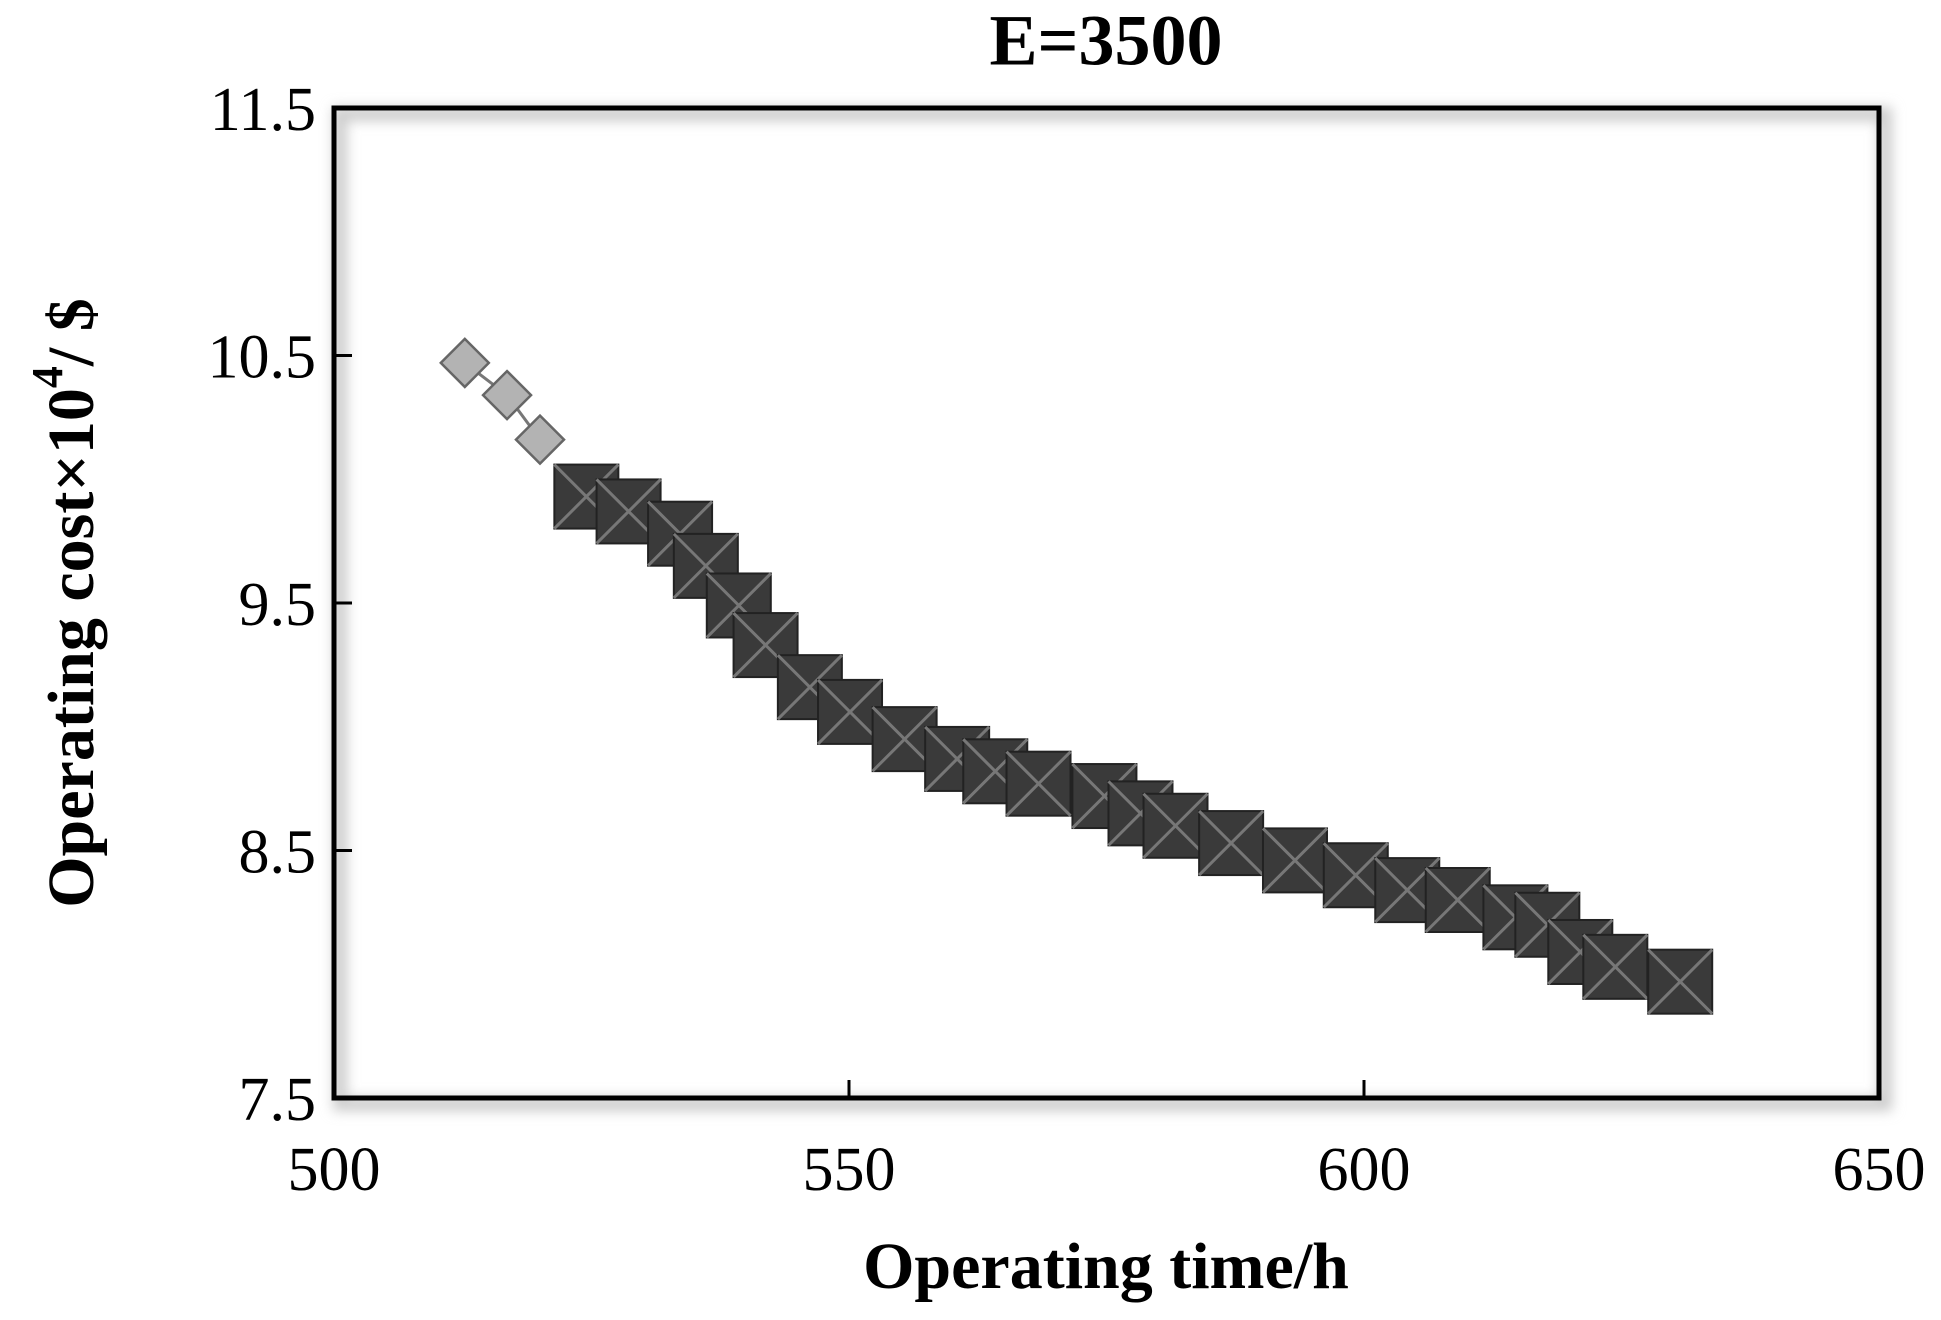  Describe the element at coordinates (334, 1170) in the screenshot. I see `x-tick-label: 500` at that location.